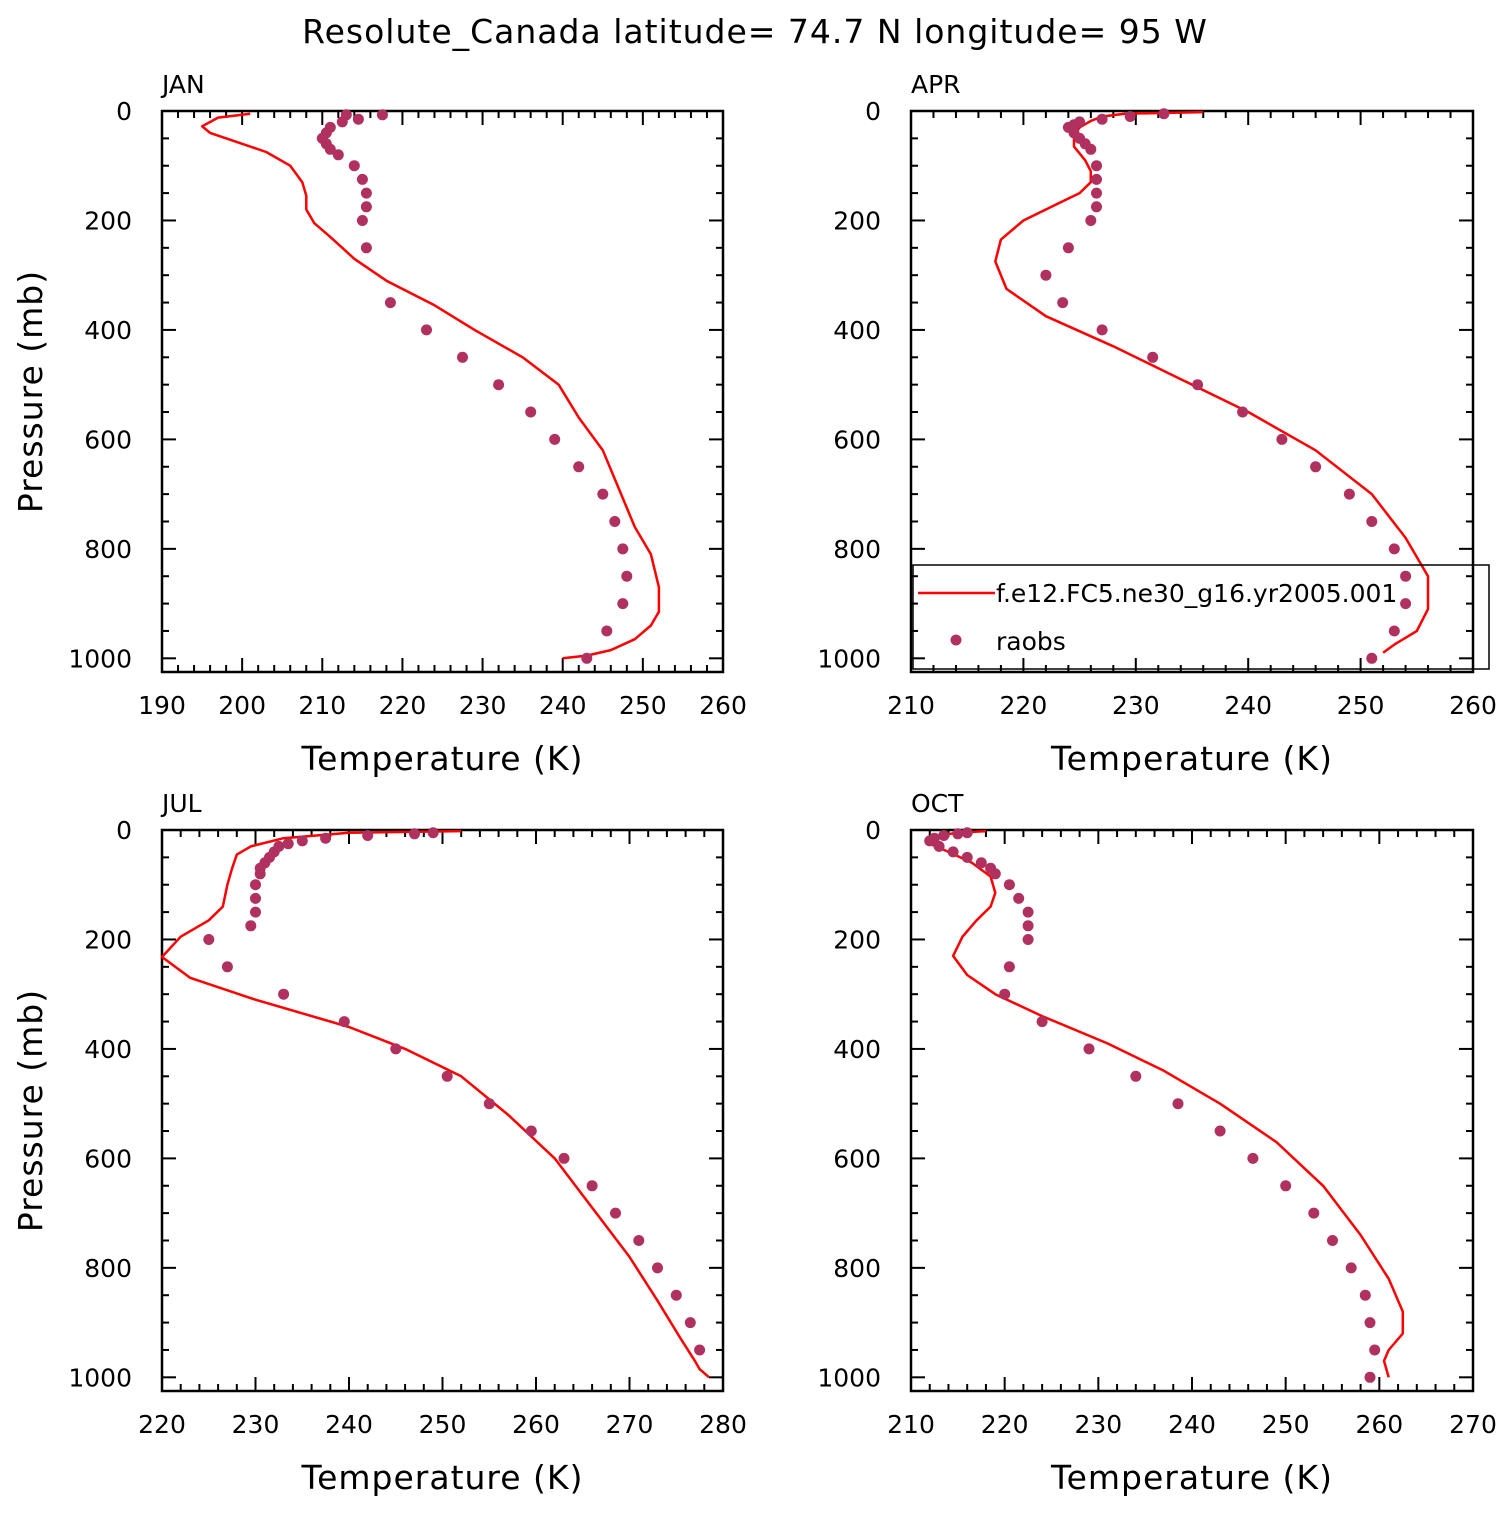  Describe the element at coordinates (936, 84) in the screenshot. I see `panel-label-apr: APR` at that location.